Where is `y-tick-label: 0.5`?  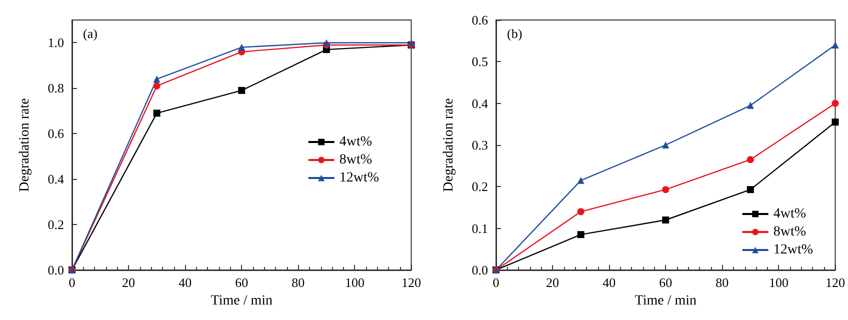
y-tick-label: 0.5 is located at coordinates (480, 62).